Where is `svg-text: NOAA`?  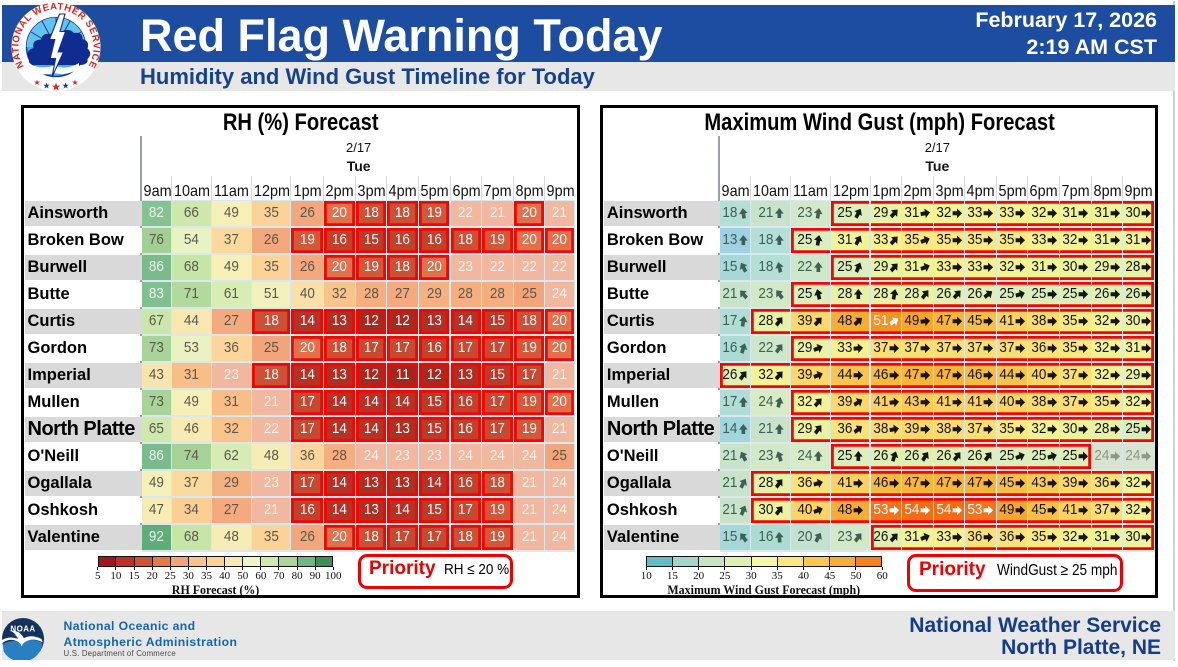 svg-text: NOAA is located at coordinates (23, 628).